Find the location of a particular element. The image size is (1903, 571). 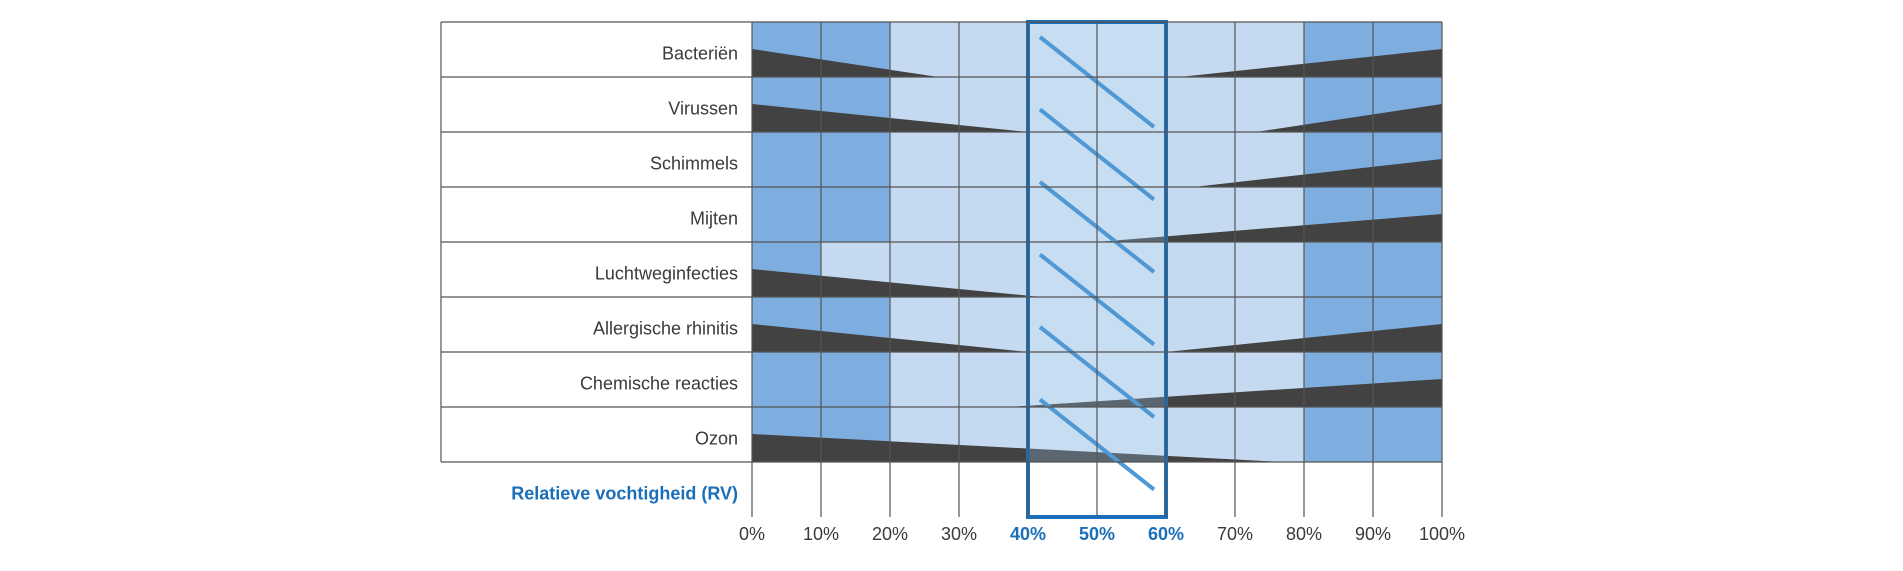

x-tick-label: 70% is located at coordinates (1235, 534).